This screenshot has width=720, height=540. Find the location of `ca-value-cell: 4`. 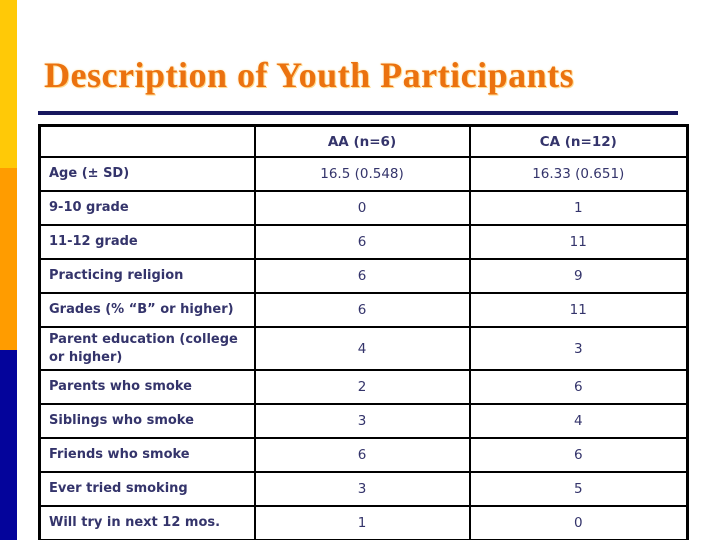

ca-value-cell: 4 is located at coordinates (578, 421).